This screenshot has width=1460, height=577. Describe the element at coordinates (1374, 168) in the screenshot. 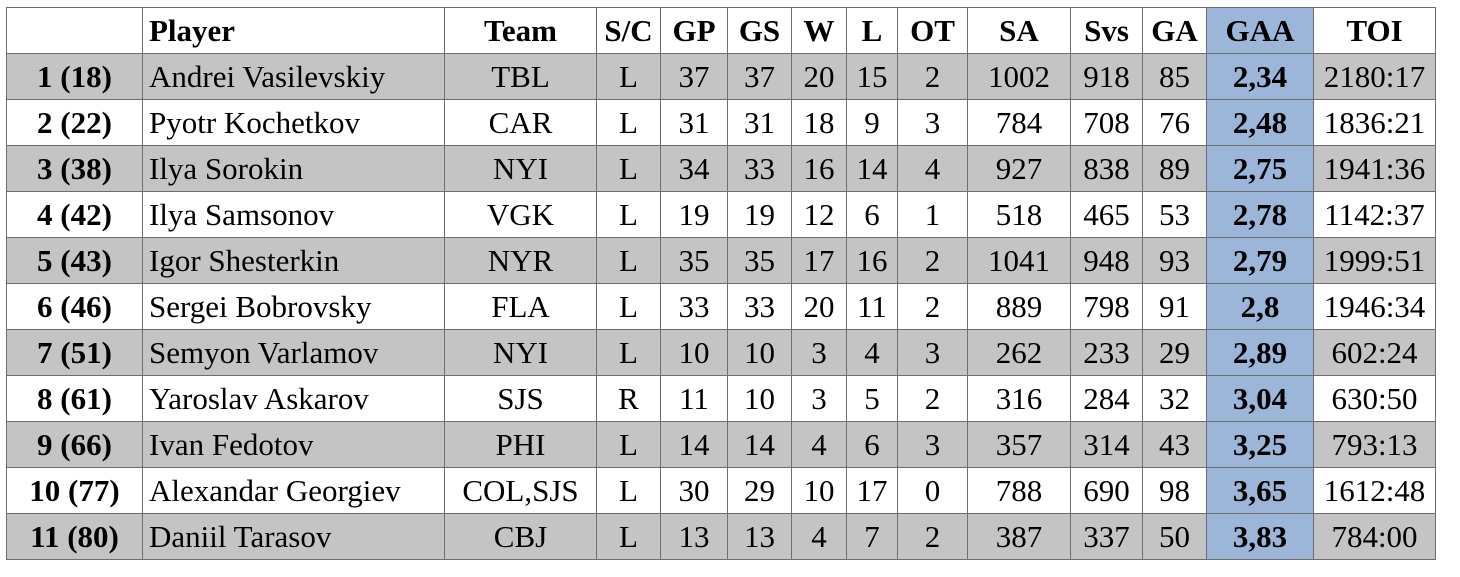

I see `cell-toi: 1941:36` at that location.